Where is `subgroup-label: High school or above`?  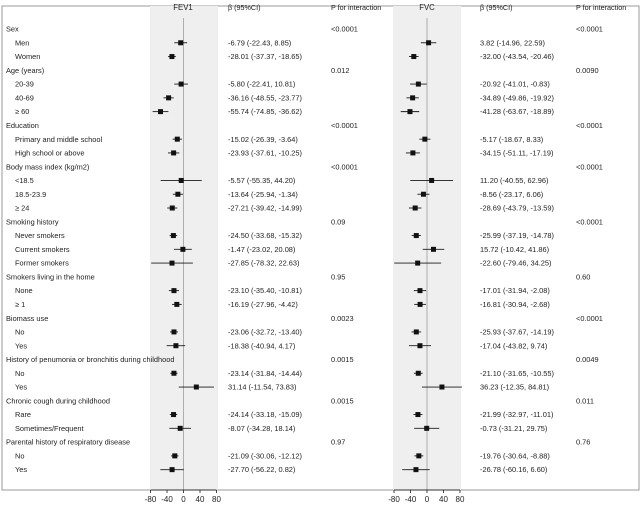 subgroup-label: High school or above is located at coordinates (49, 153).